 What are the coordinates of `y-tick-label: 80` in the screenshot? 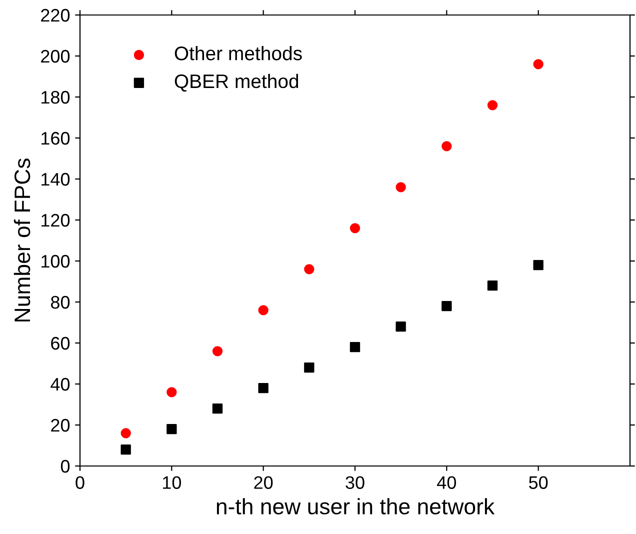 It's located at (60, 302).